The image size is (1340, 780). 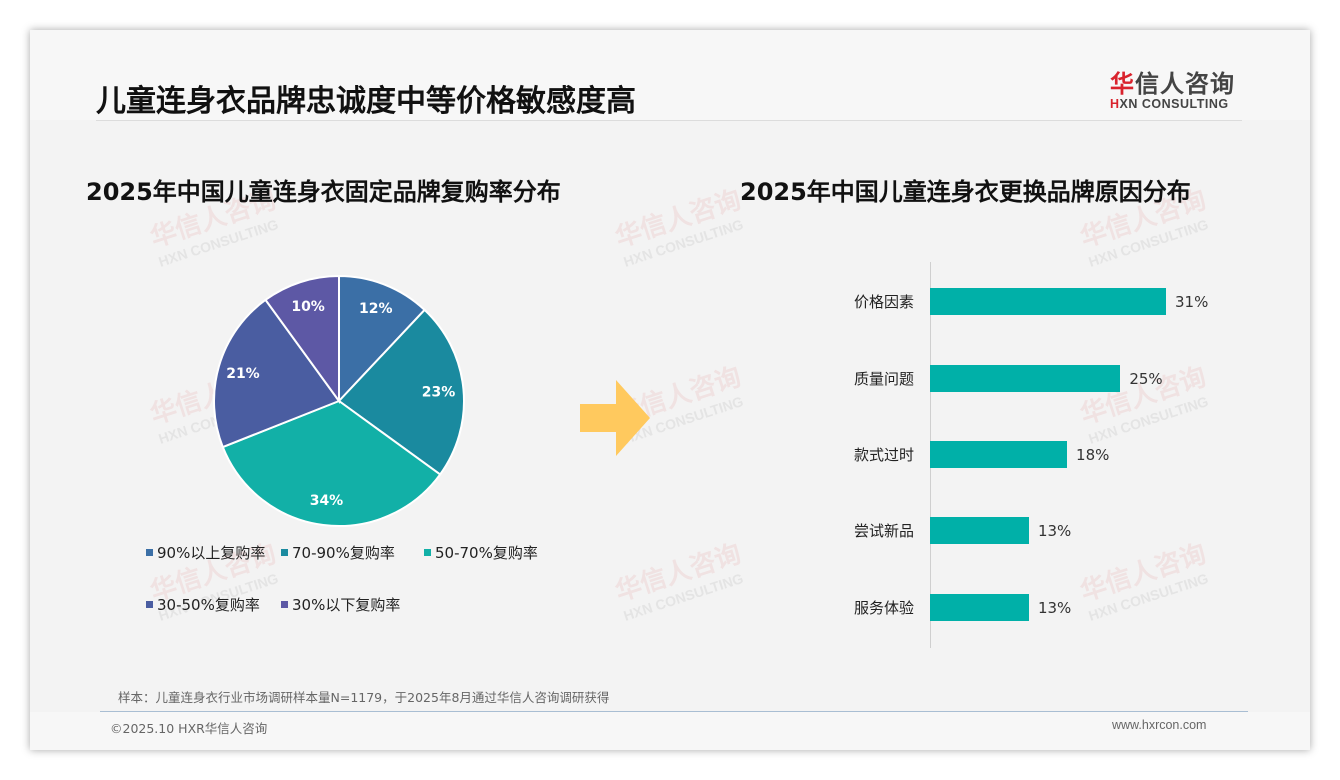 I want to click on pie-chart: 12% 23% 34% 21% 10%, so click(x=339, y=400).